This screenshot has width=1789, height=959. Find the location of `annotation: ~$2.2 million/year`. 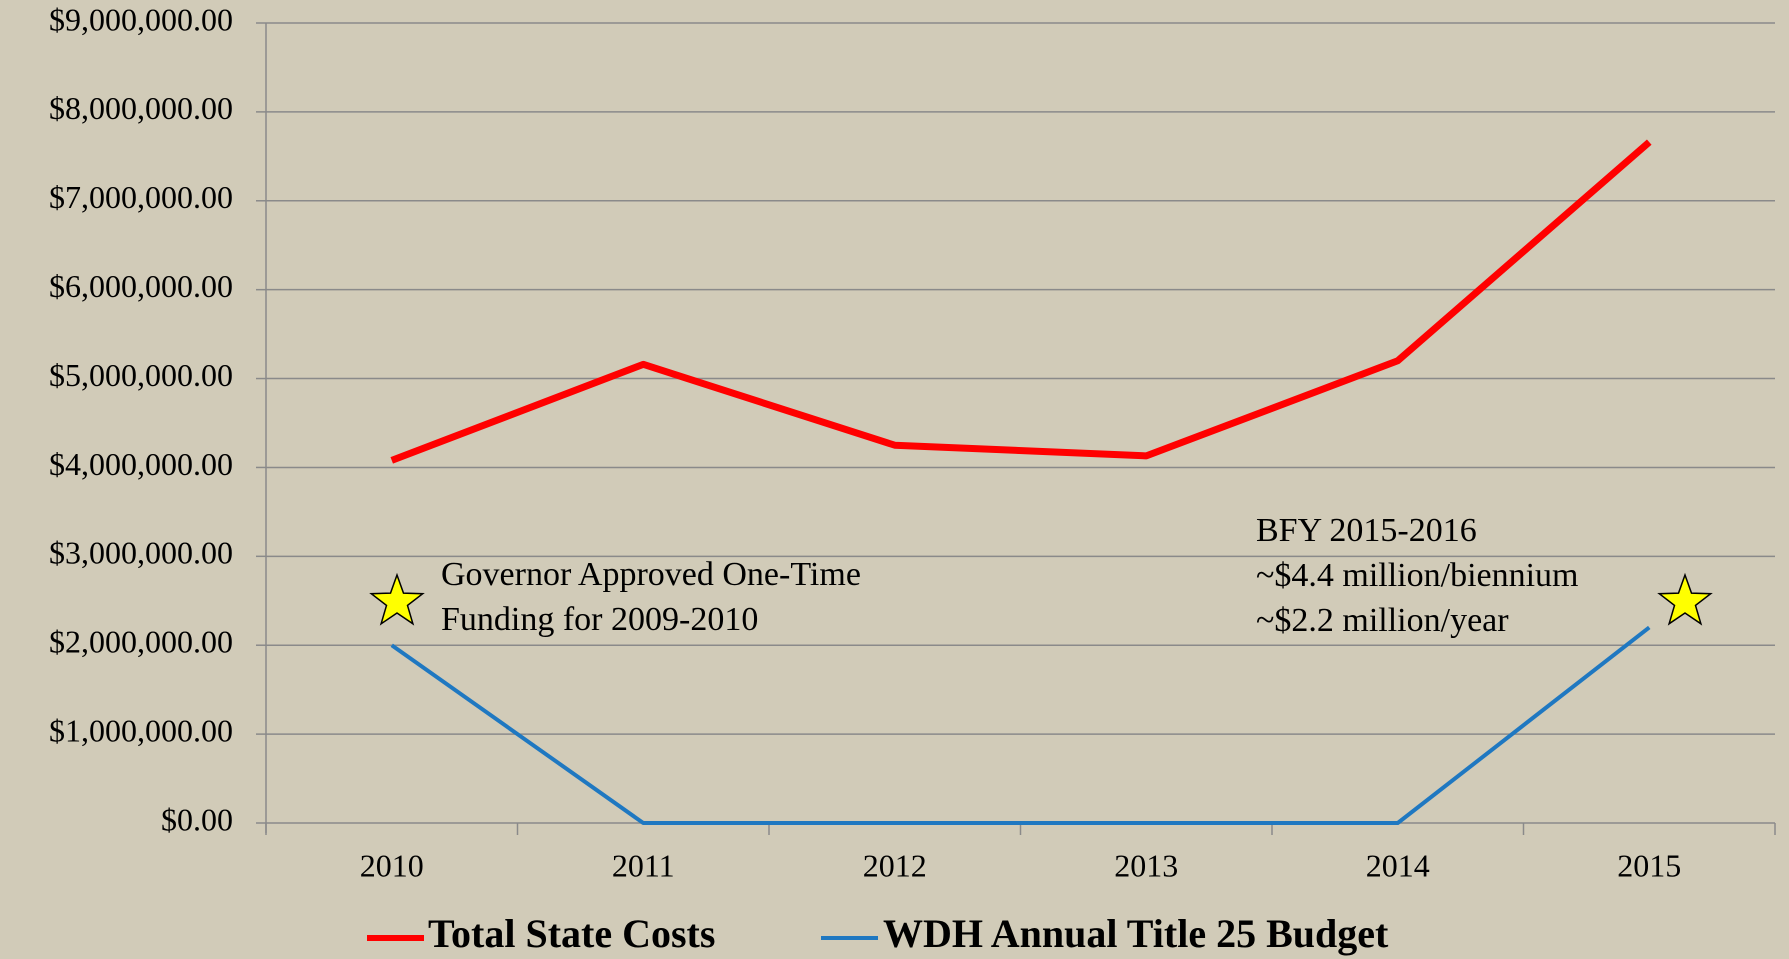

annotation: ~$2.2 million/year is located at coordinates (1382, 620).